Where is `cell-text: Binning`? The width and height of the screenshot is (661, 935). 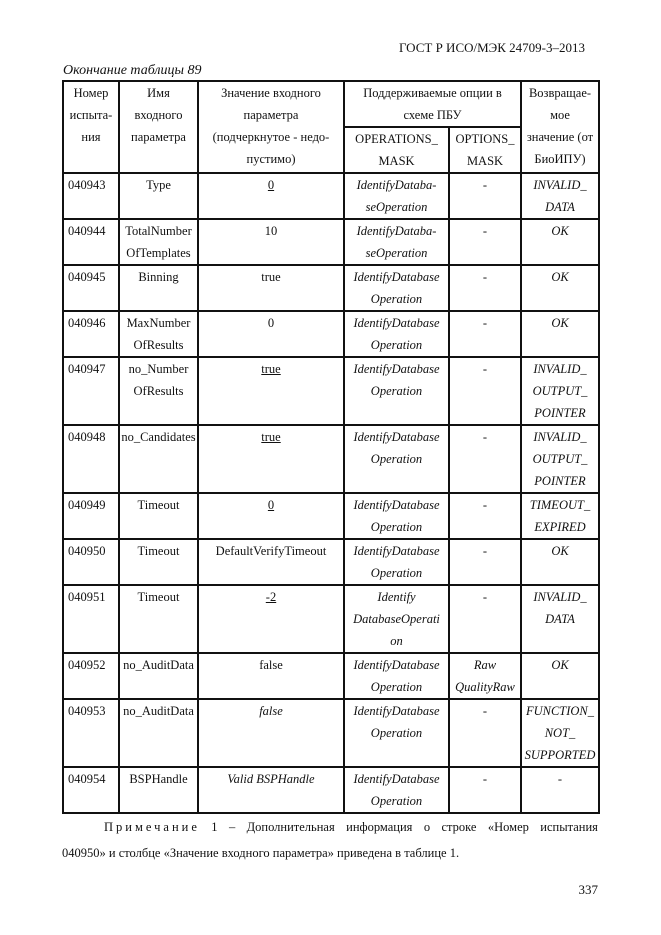 cell-text: Binning is located at coordinates (158, 277).